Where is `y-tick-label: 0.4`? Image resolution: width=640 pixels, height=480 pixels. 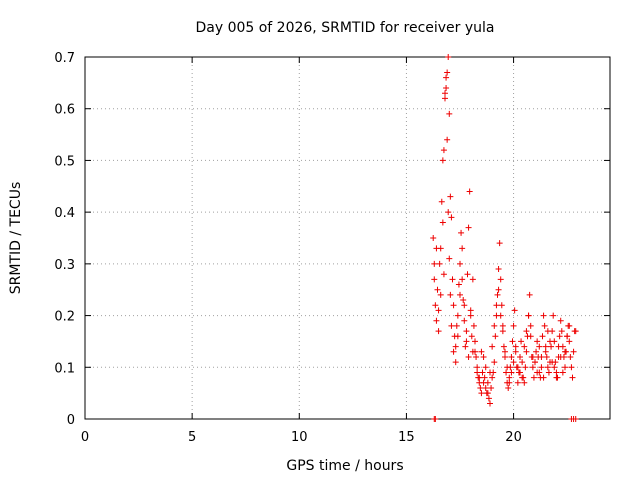 y-tick-label: 0.4 is located at coordinates (64, 213).